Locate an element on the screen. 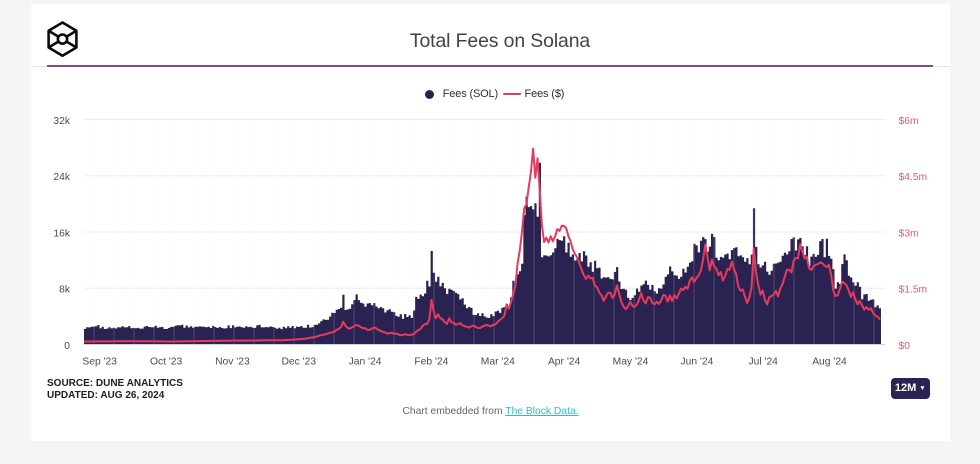 The image size is (980, 464). svg-text: Jul '24 is located at coordinates (763, 361).